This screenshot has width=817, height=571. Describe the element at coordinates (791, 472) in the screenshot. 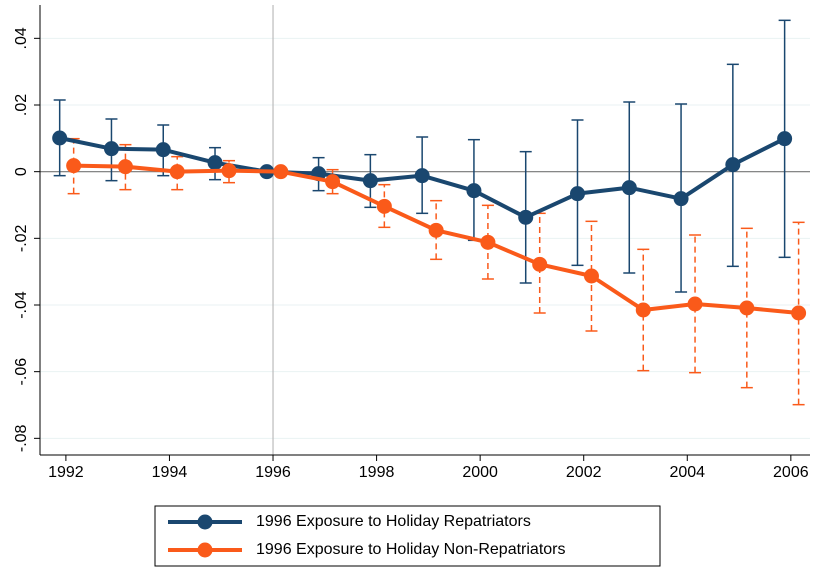

I see `x-tick-label: 2006` at that location.